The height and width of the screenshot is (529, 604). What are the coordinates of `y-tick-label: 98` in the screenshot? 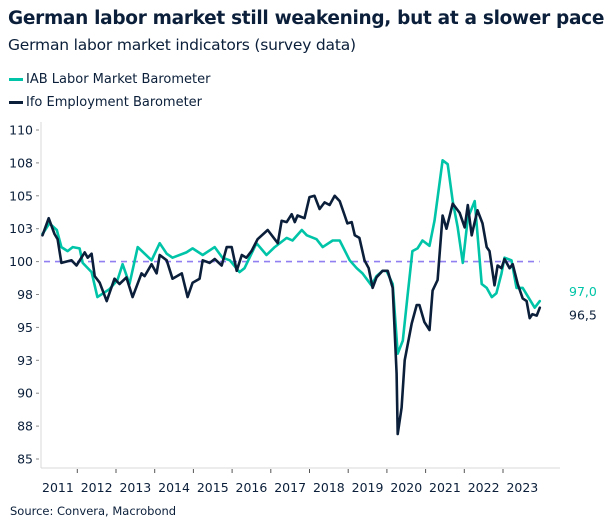 It's located at (25, 294).